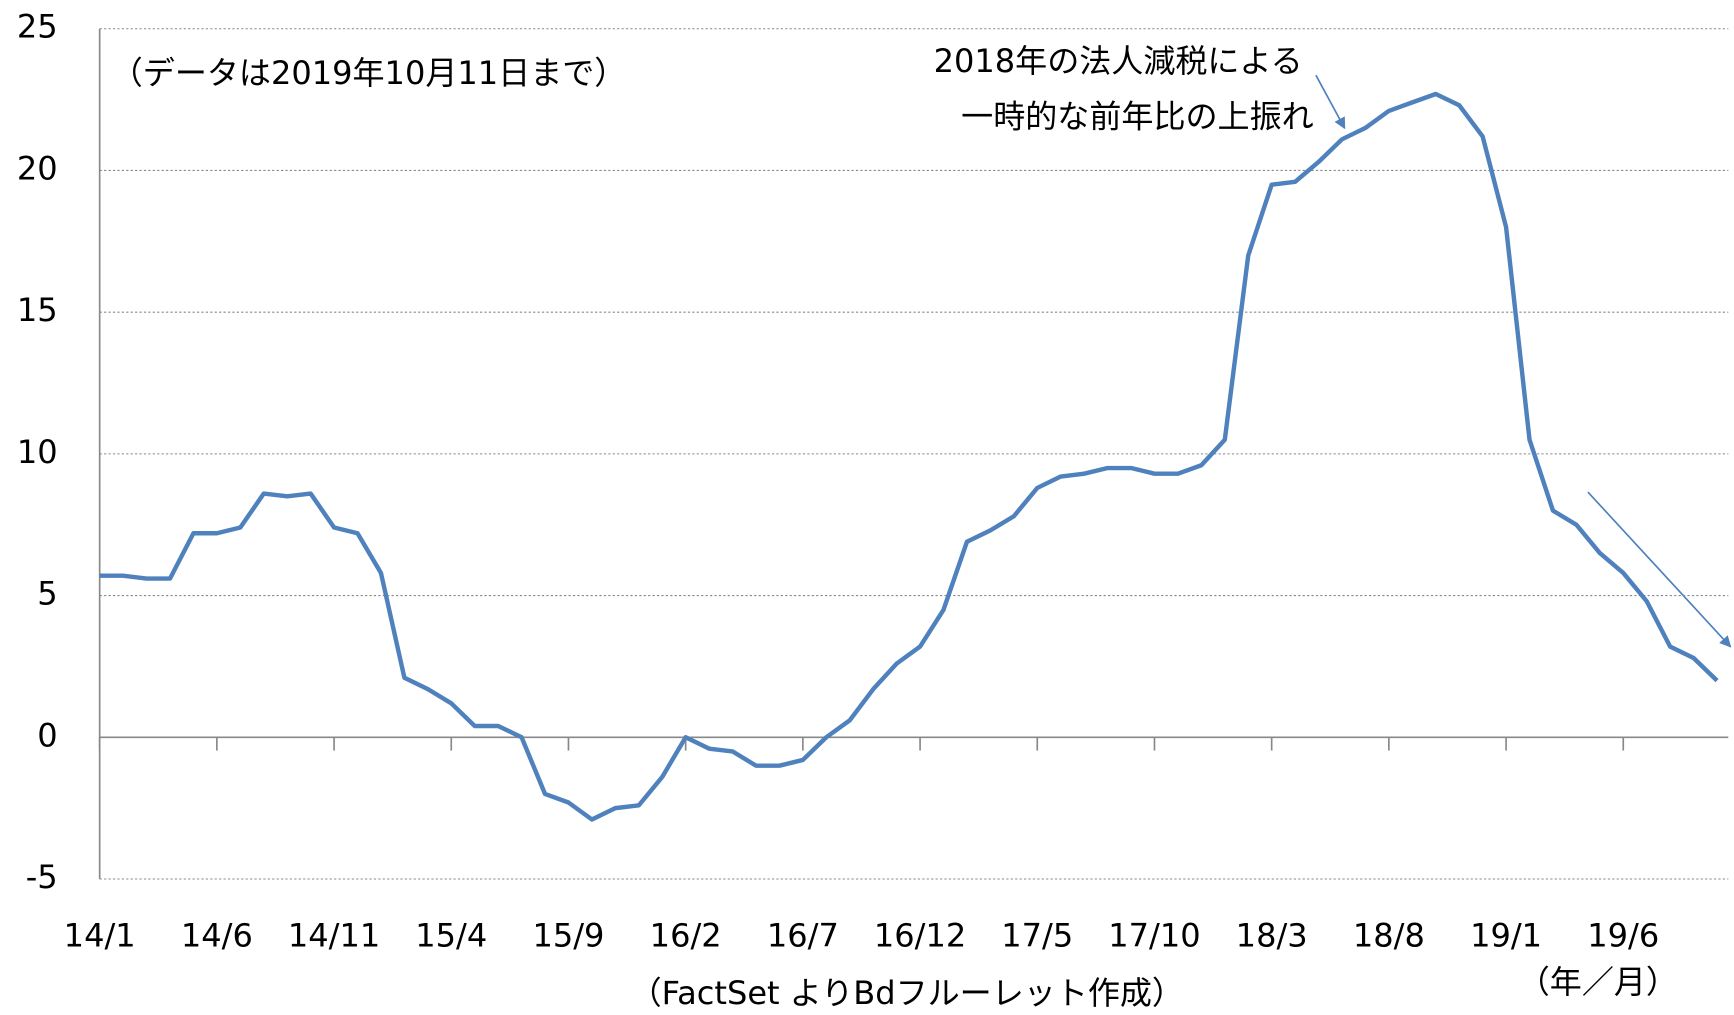  What do you see at coordinates (47, 594) in the screenshot?
I see `y-tick-label: 5` at bounding box center [47, 594].